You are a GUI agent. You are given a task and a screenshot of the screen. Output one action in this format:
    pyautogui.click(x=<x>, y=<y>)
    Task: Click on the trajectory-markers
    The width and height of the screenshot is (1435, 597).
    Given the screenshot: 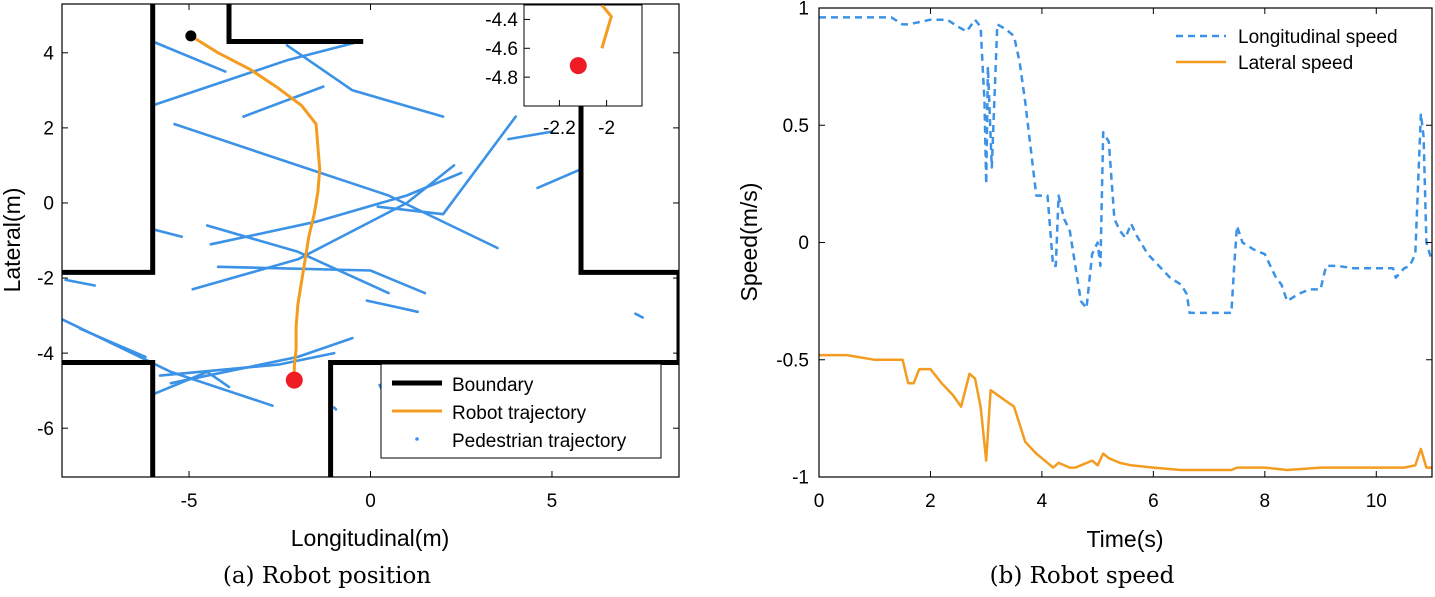 What is the action you would take?
    pyautogui.click(x=244, y=209)
    